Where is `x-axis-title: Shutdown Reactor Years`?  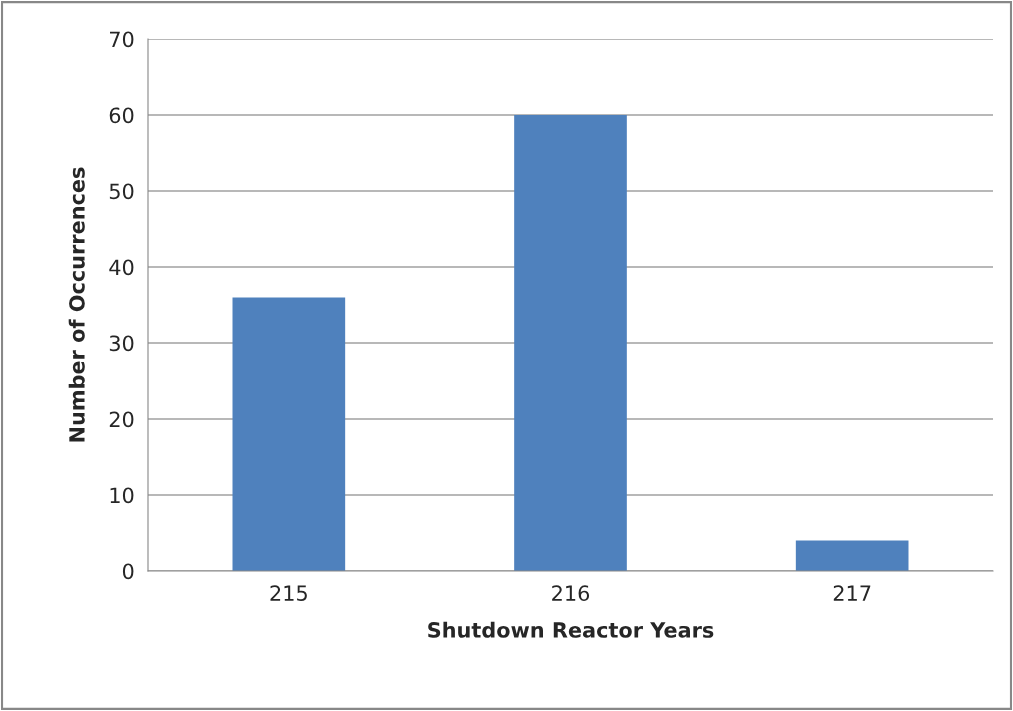 x-axis-title: Shutdown Reactor Years is located at coordinates (571, 629).